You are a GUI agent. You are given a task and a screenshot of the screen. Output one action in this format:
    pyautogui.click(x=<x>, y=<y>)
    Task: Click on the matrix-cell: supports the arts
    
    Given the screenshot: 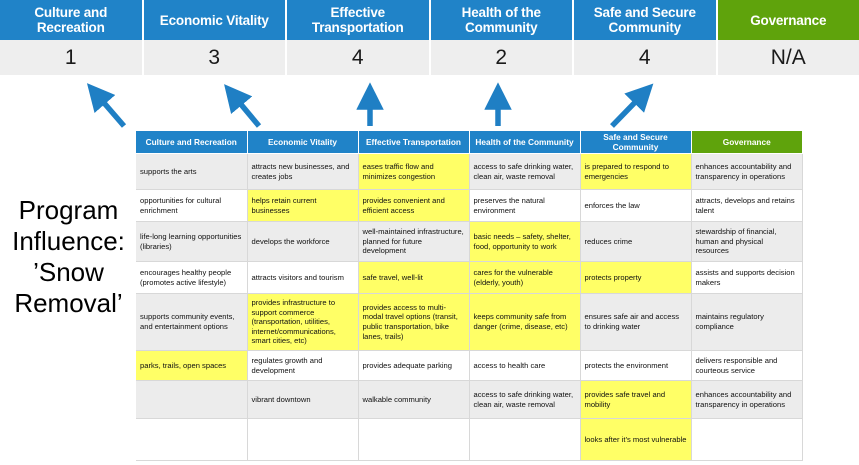 What is the action you would take?
    pyautogui.click(x=192, y=171)
    